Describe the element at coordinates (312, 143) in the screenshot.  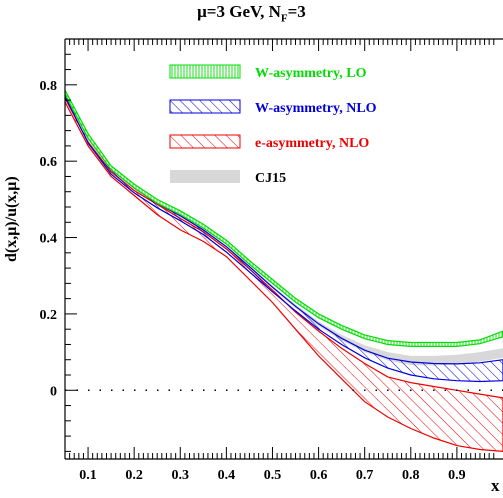
I see `legend-label-e-asymmetry-nlo: e-asymmetry, NLO` at that location.